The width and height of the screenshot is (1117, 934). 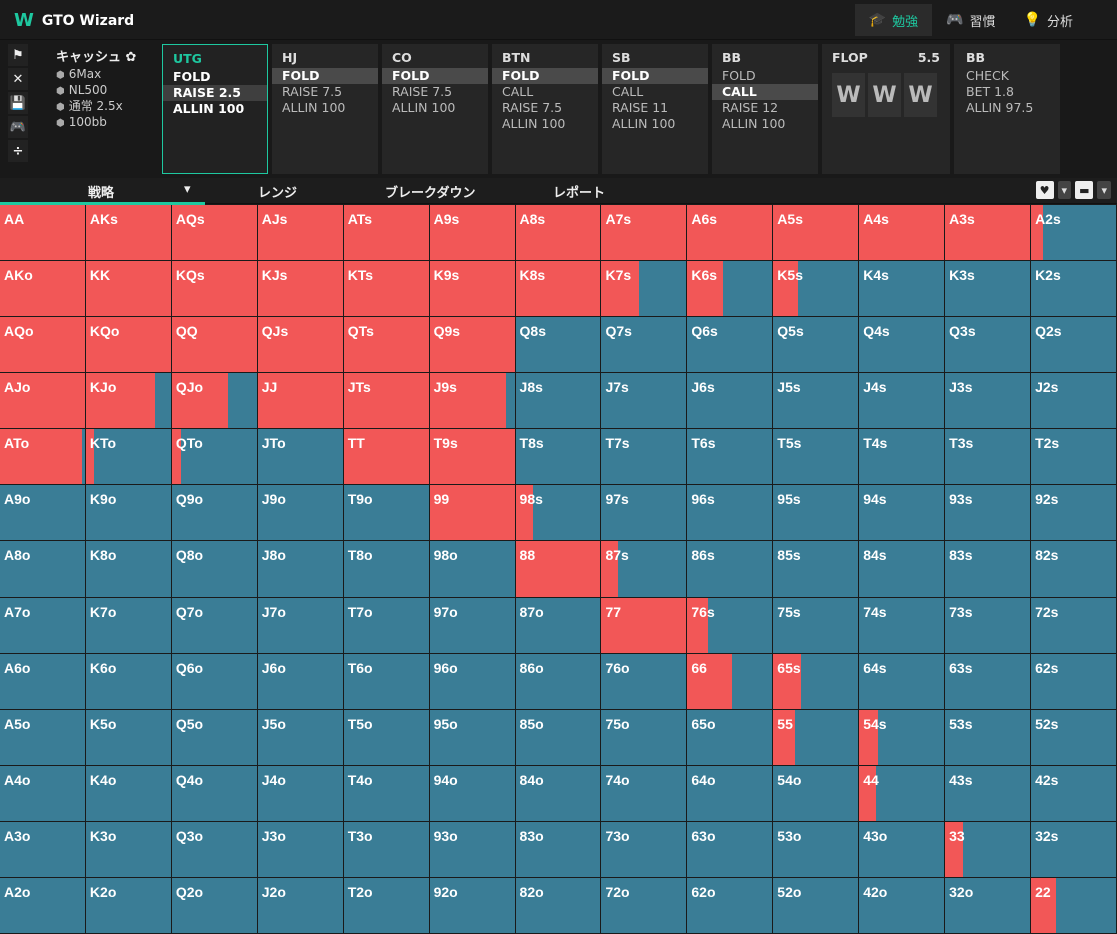 What do you see at coordinates (386, 233) in the screenshot?
I see `hand-cell: ATs` at bounding box center [386, 233].